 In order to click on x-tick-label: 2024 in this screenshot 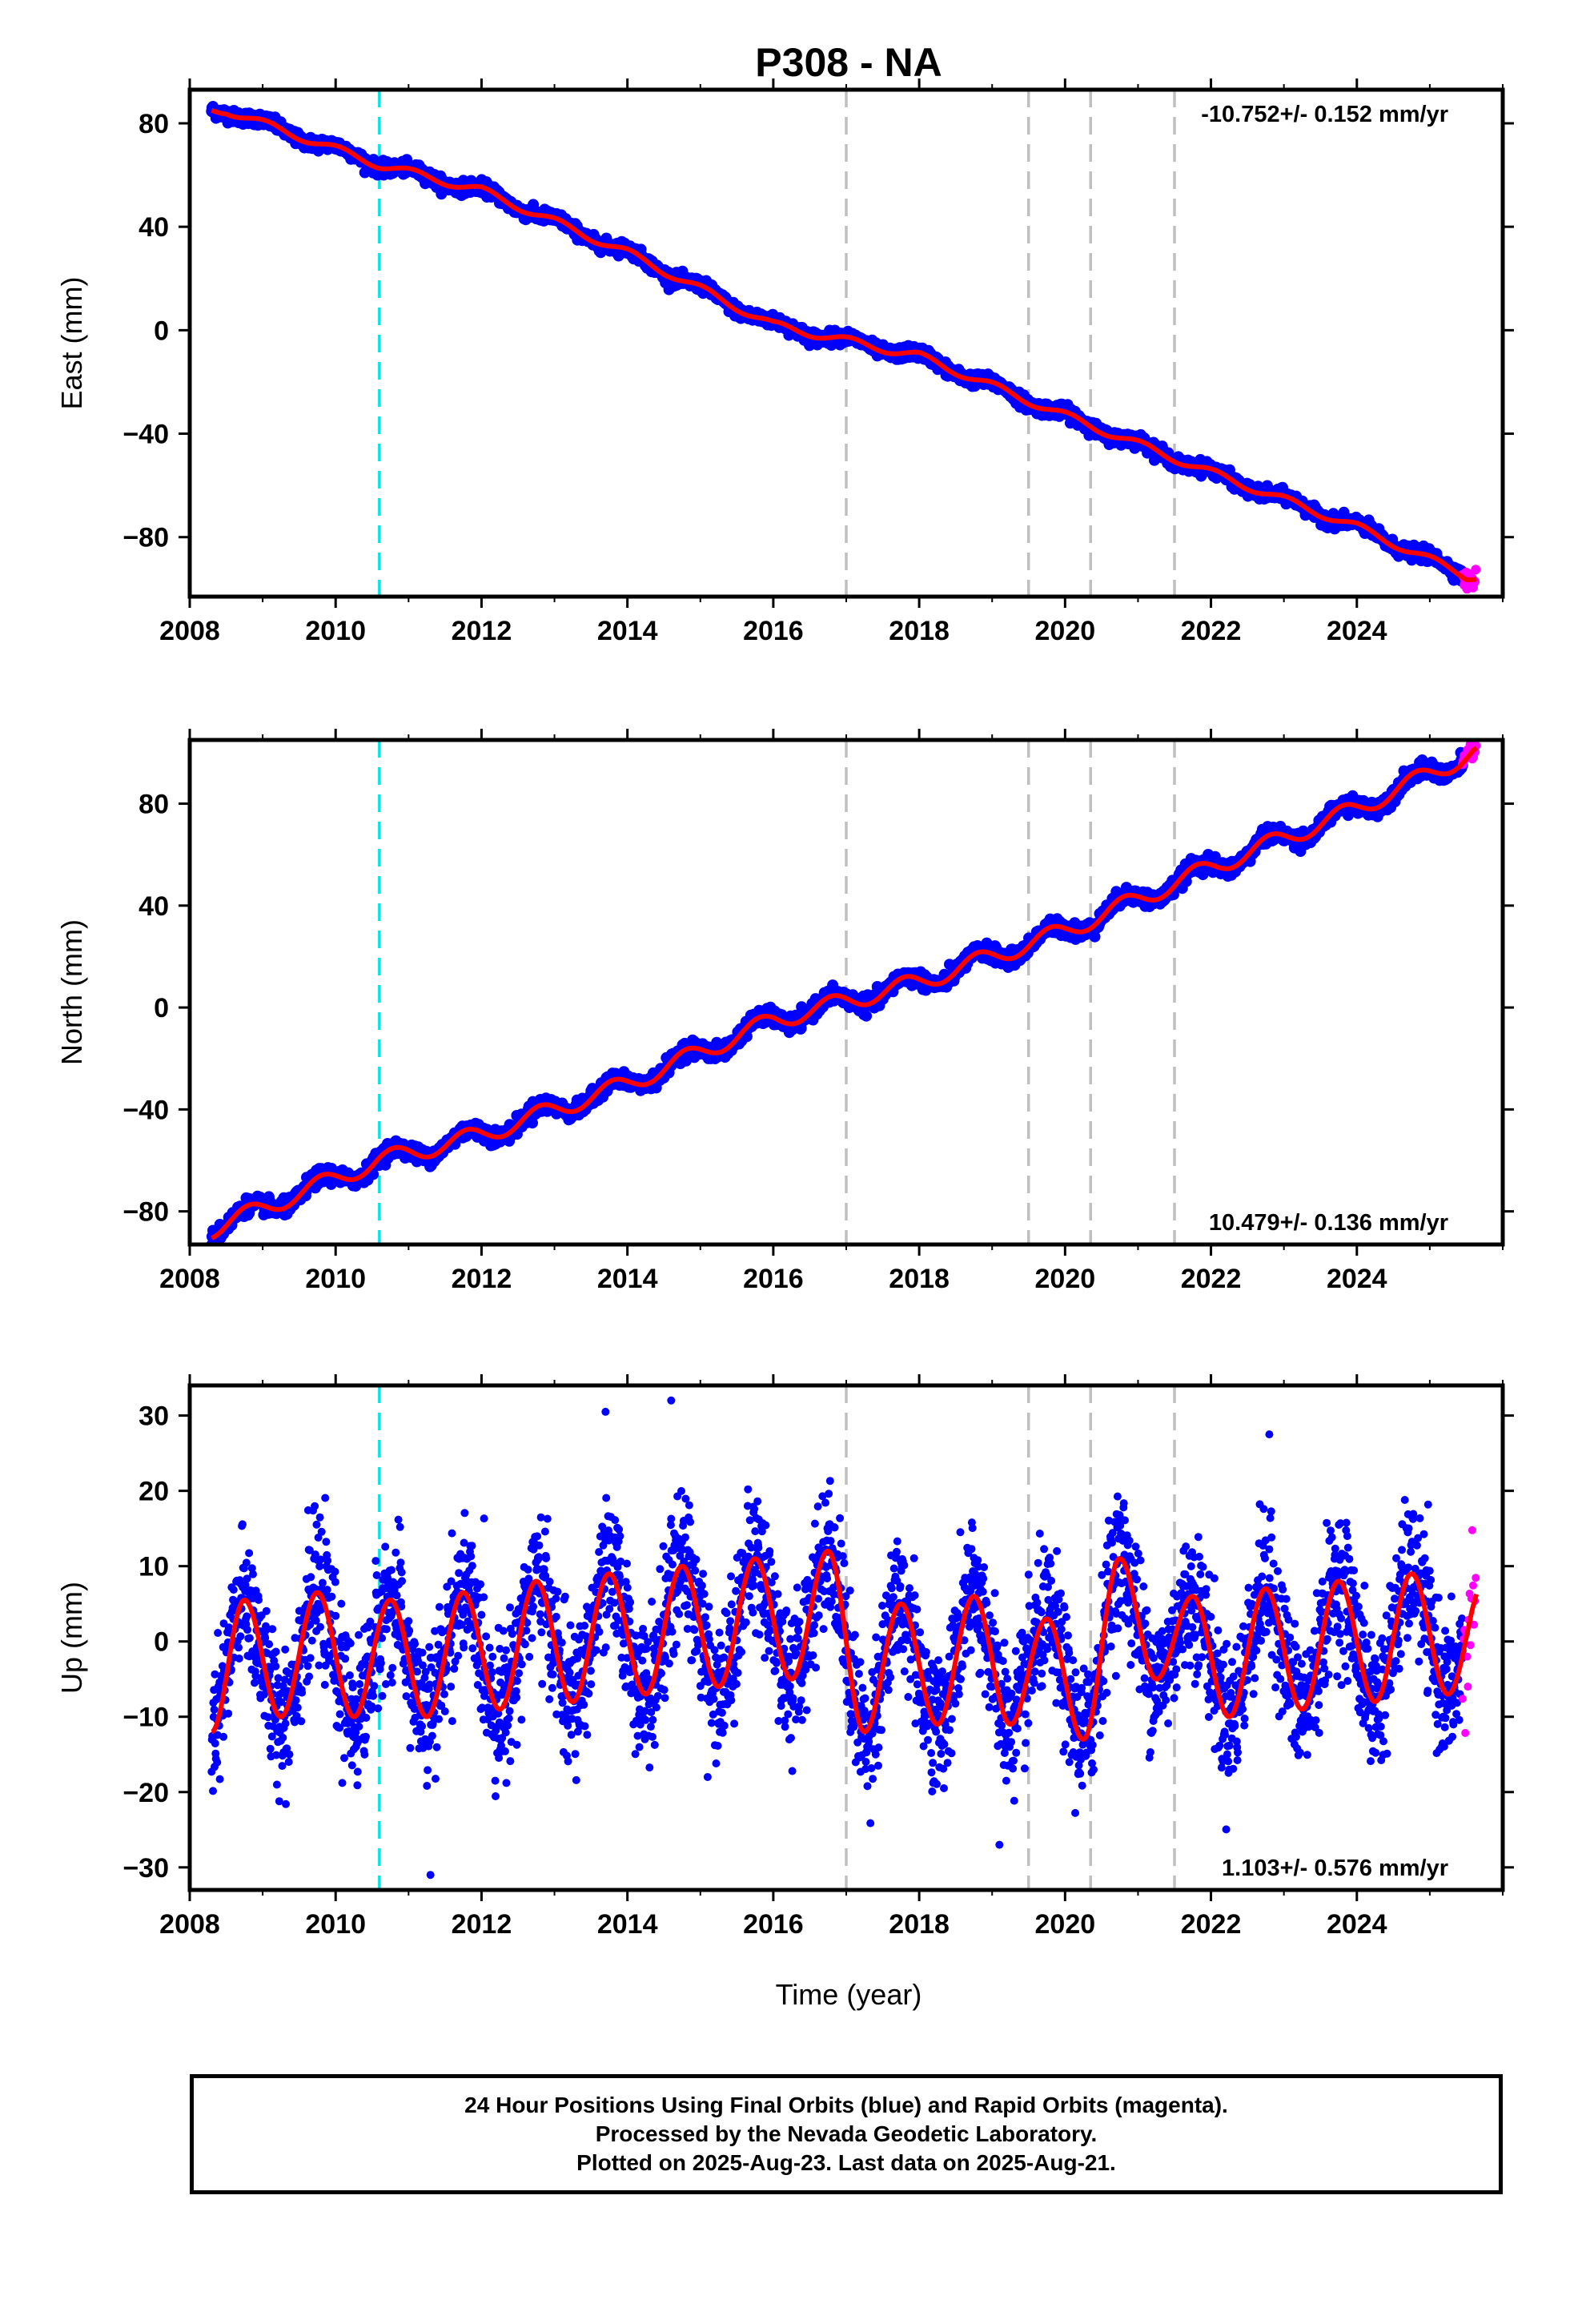, I will do `click(1357, 631)`.